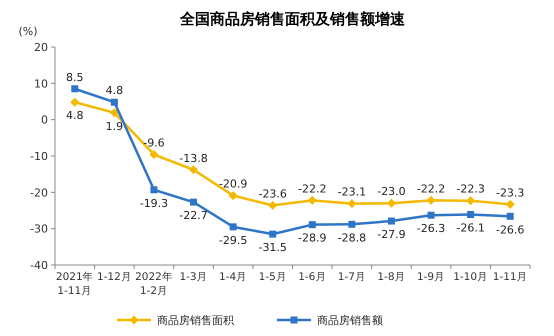  I want to click on y-tick-label: 0, so click(44, 120).